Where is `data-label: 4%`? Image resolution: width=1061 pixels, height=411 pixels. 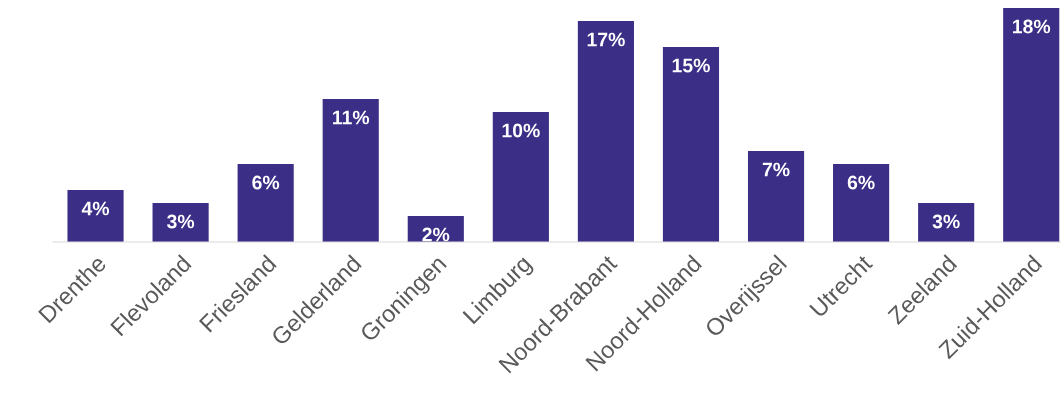 data-label: 4% is located at coordinates (95, 208).